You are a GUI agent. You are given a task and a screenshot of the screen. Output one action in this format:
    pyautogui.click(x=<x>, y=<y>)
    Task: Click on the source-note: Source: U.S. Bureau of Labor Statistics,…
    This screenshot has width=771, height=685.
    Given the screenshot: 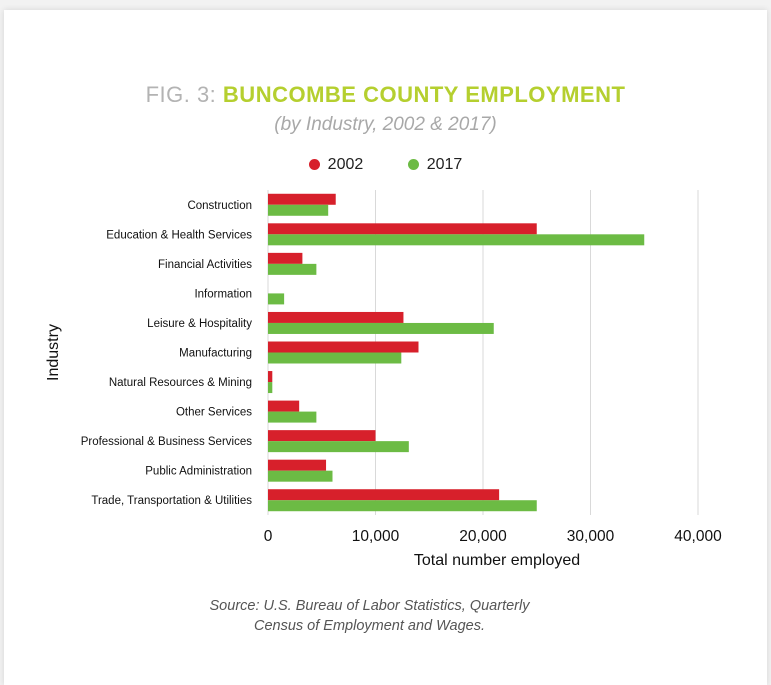 What is the action you would take?
    pyautogui.click(x=369, y=616)
    